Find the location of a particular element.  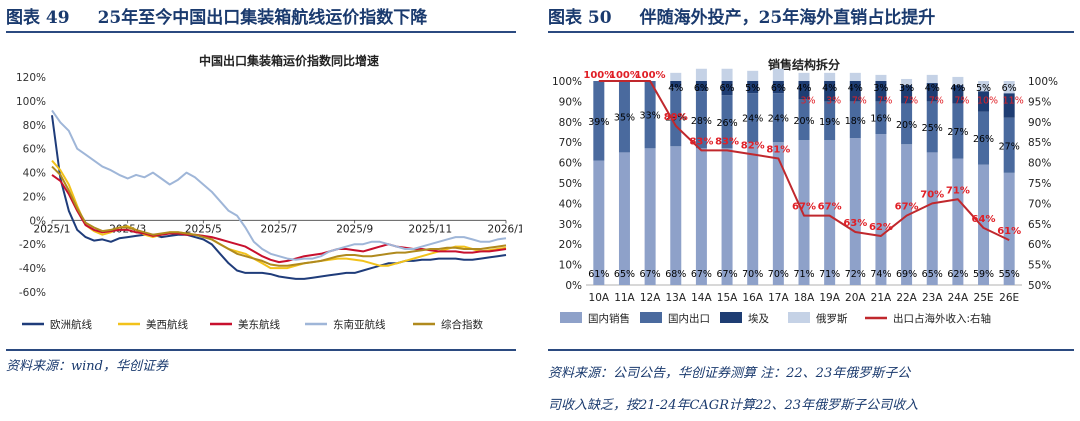

y-right-tick-label: 60% is located at coordinates (1039, 245).